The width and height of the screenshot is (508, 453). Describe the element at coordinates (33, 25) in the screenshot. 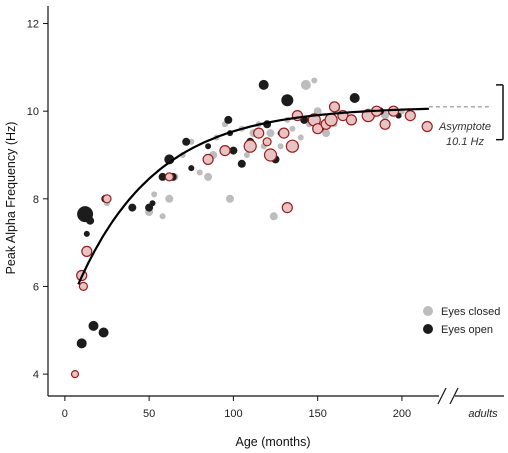

I see `y-tick-label: 12` at that location.